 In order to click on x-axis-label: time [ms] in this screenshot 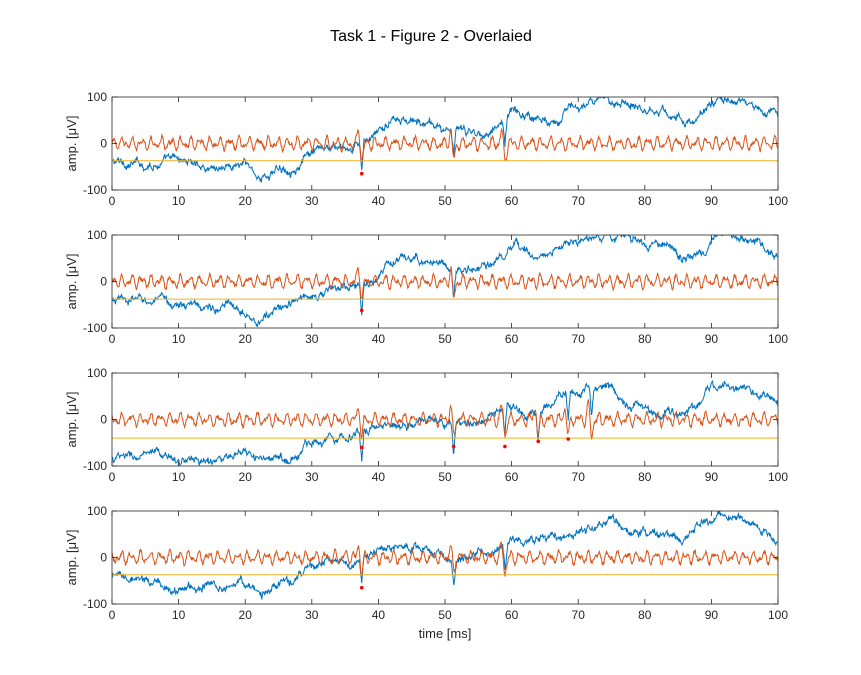, I will do `click(445, 633)`.